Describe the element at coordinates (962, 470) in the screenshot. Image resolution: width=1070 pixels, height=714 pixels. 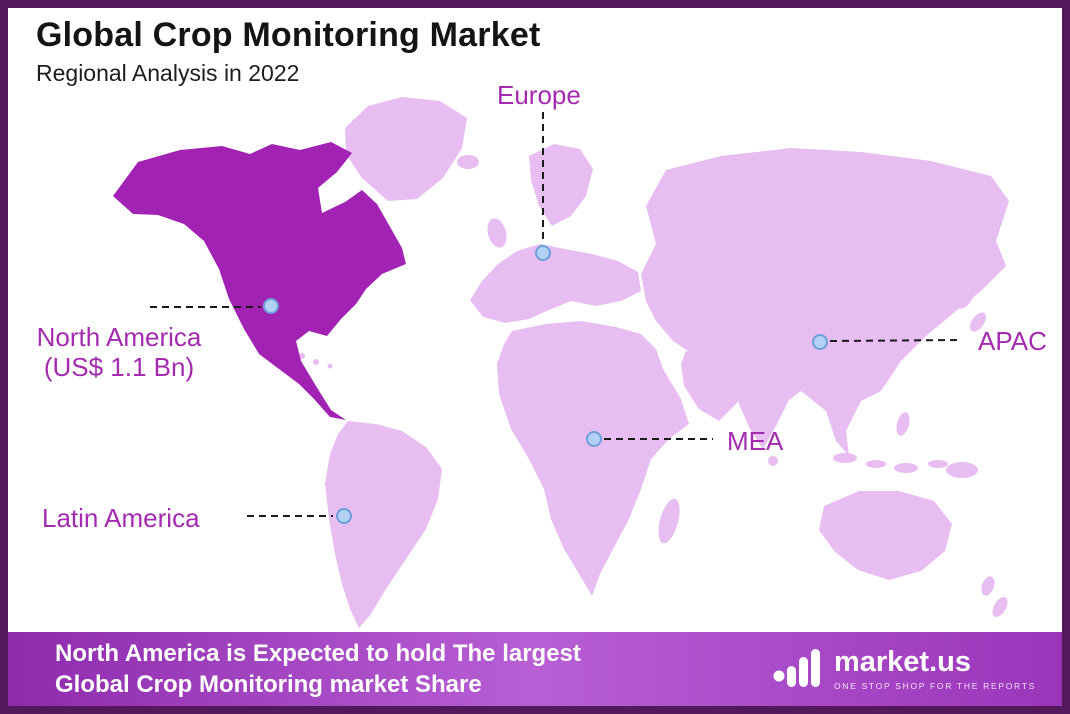
I see `new-guinea-shape` at that location.